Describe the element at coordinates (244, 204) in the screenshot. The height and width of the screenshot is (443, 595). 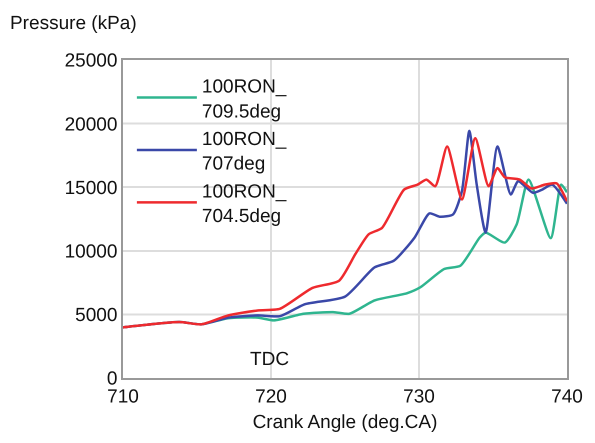
I see `legend-label: 100RON_ 704.5deg` at that location.